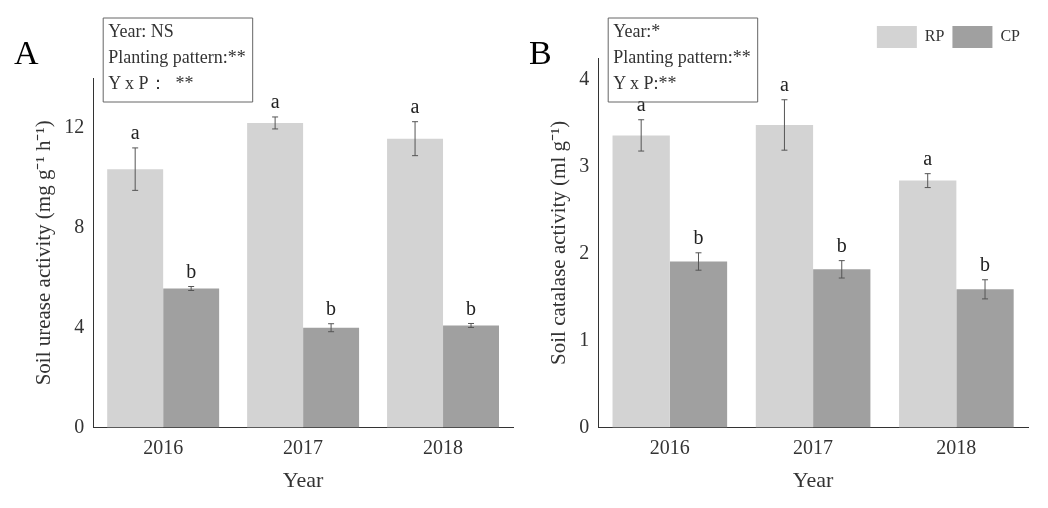  Describe the element at coordinates (141, 30) in the screenshot. I see `text: Year: NS` at that location.